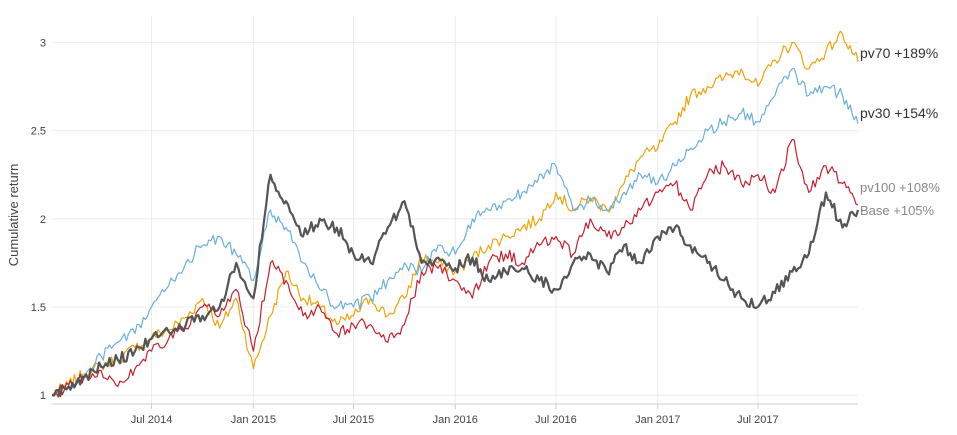 This screenshot has height=435, width=957. What do you see at coordinates (899, 113) in the screenshot?
I see `end-label-pv30: pv30 +154%` at bounding box center [899, 113].